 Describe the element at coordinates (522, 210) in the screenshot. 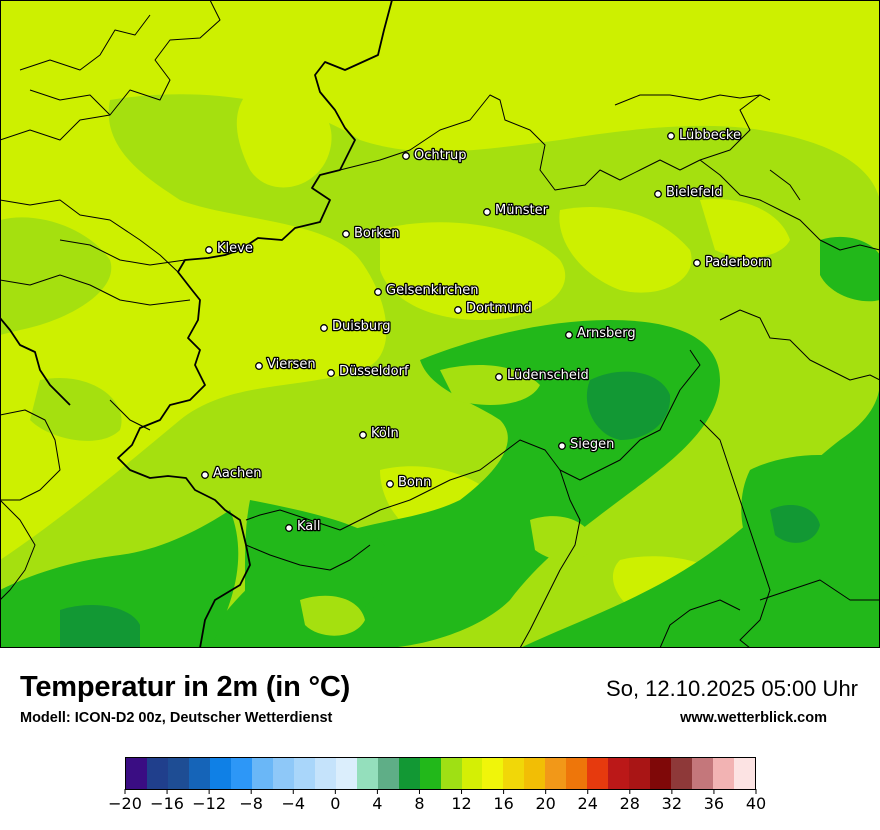

I see `city-label: Münster` at that location.